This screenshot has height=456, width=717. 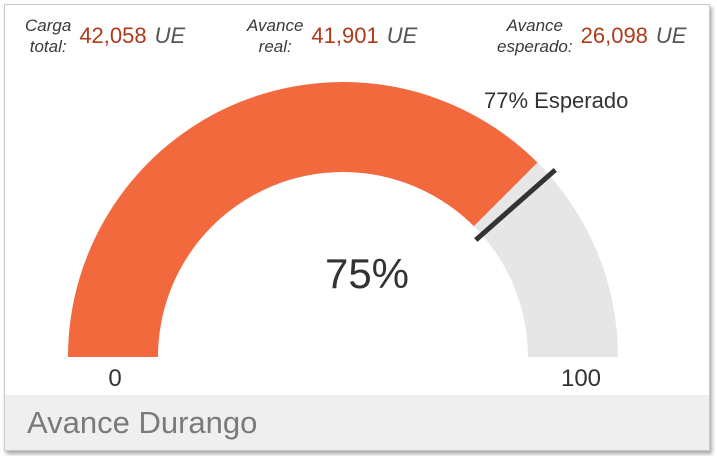 I want to click on gauge-min-label: 0, so click(x=114, y=378).